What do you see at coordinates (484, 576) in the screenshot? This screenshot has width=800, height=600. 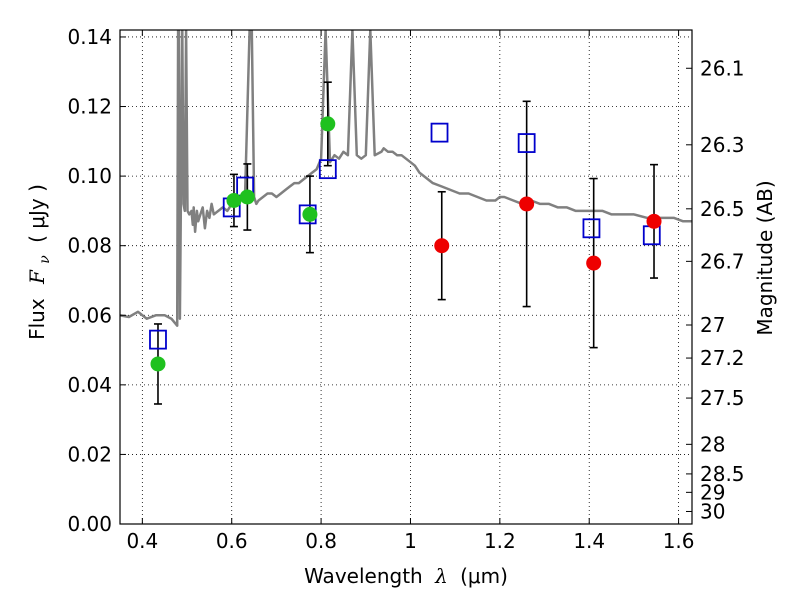 I see `x-axis-label-unit: (μm)` at bounding box center [484, 576].